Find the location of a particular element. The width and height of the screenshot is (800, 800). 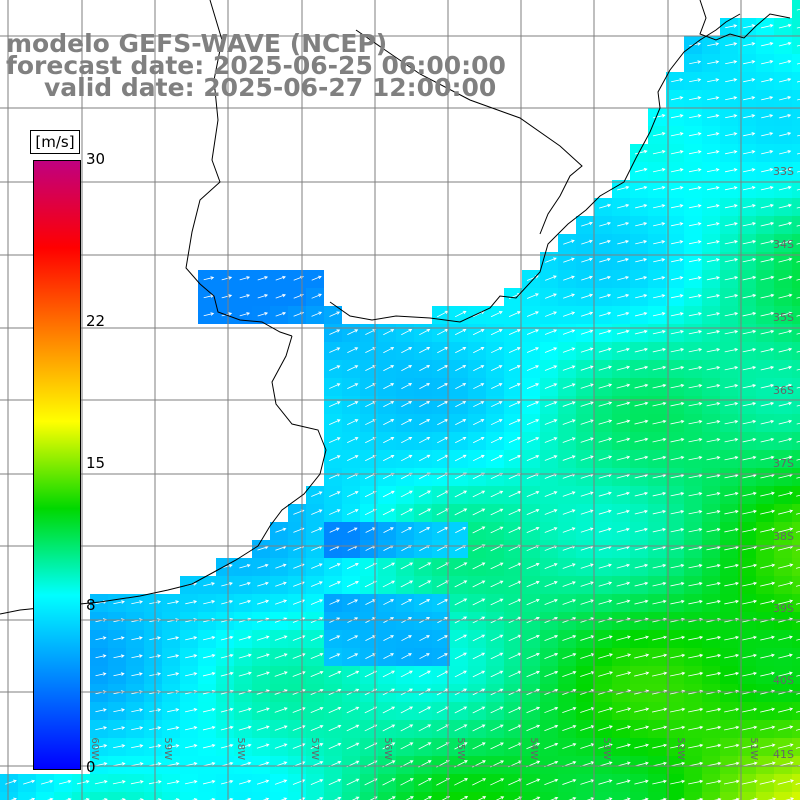

latitude-label: 35S is located at coordinates (783, 317).